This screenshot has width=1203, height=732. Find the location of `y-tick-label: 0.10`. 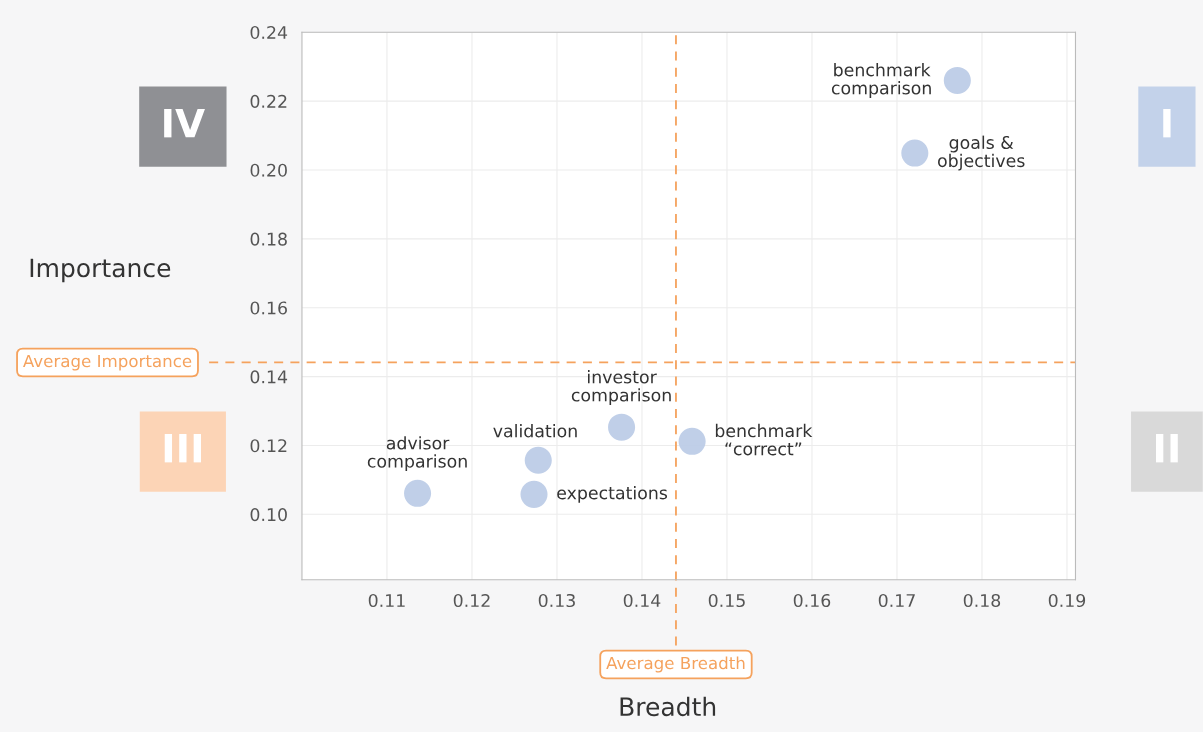

y-tick-label: 0.10 is located at coordinates (268, 515).